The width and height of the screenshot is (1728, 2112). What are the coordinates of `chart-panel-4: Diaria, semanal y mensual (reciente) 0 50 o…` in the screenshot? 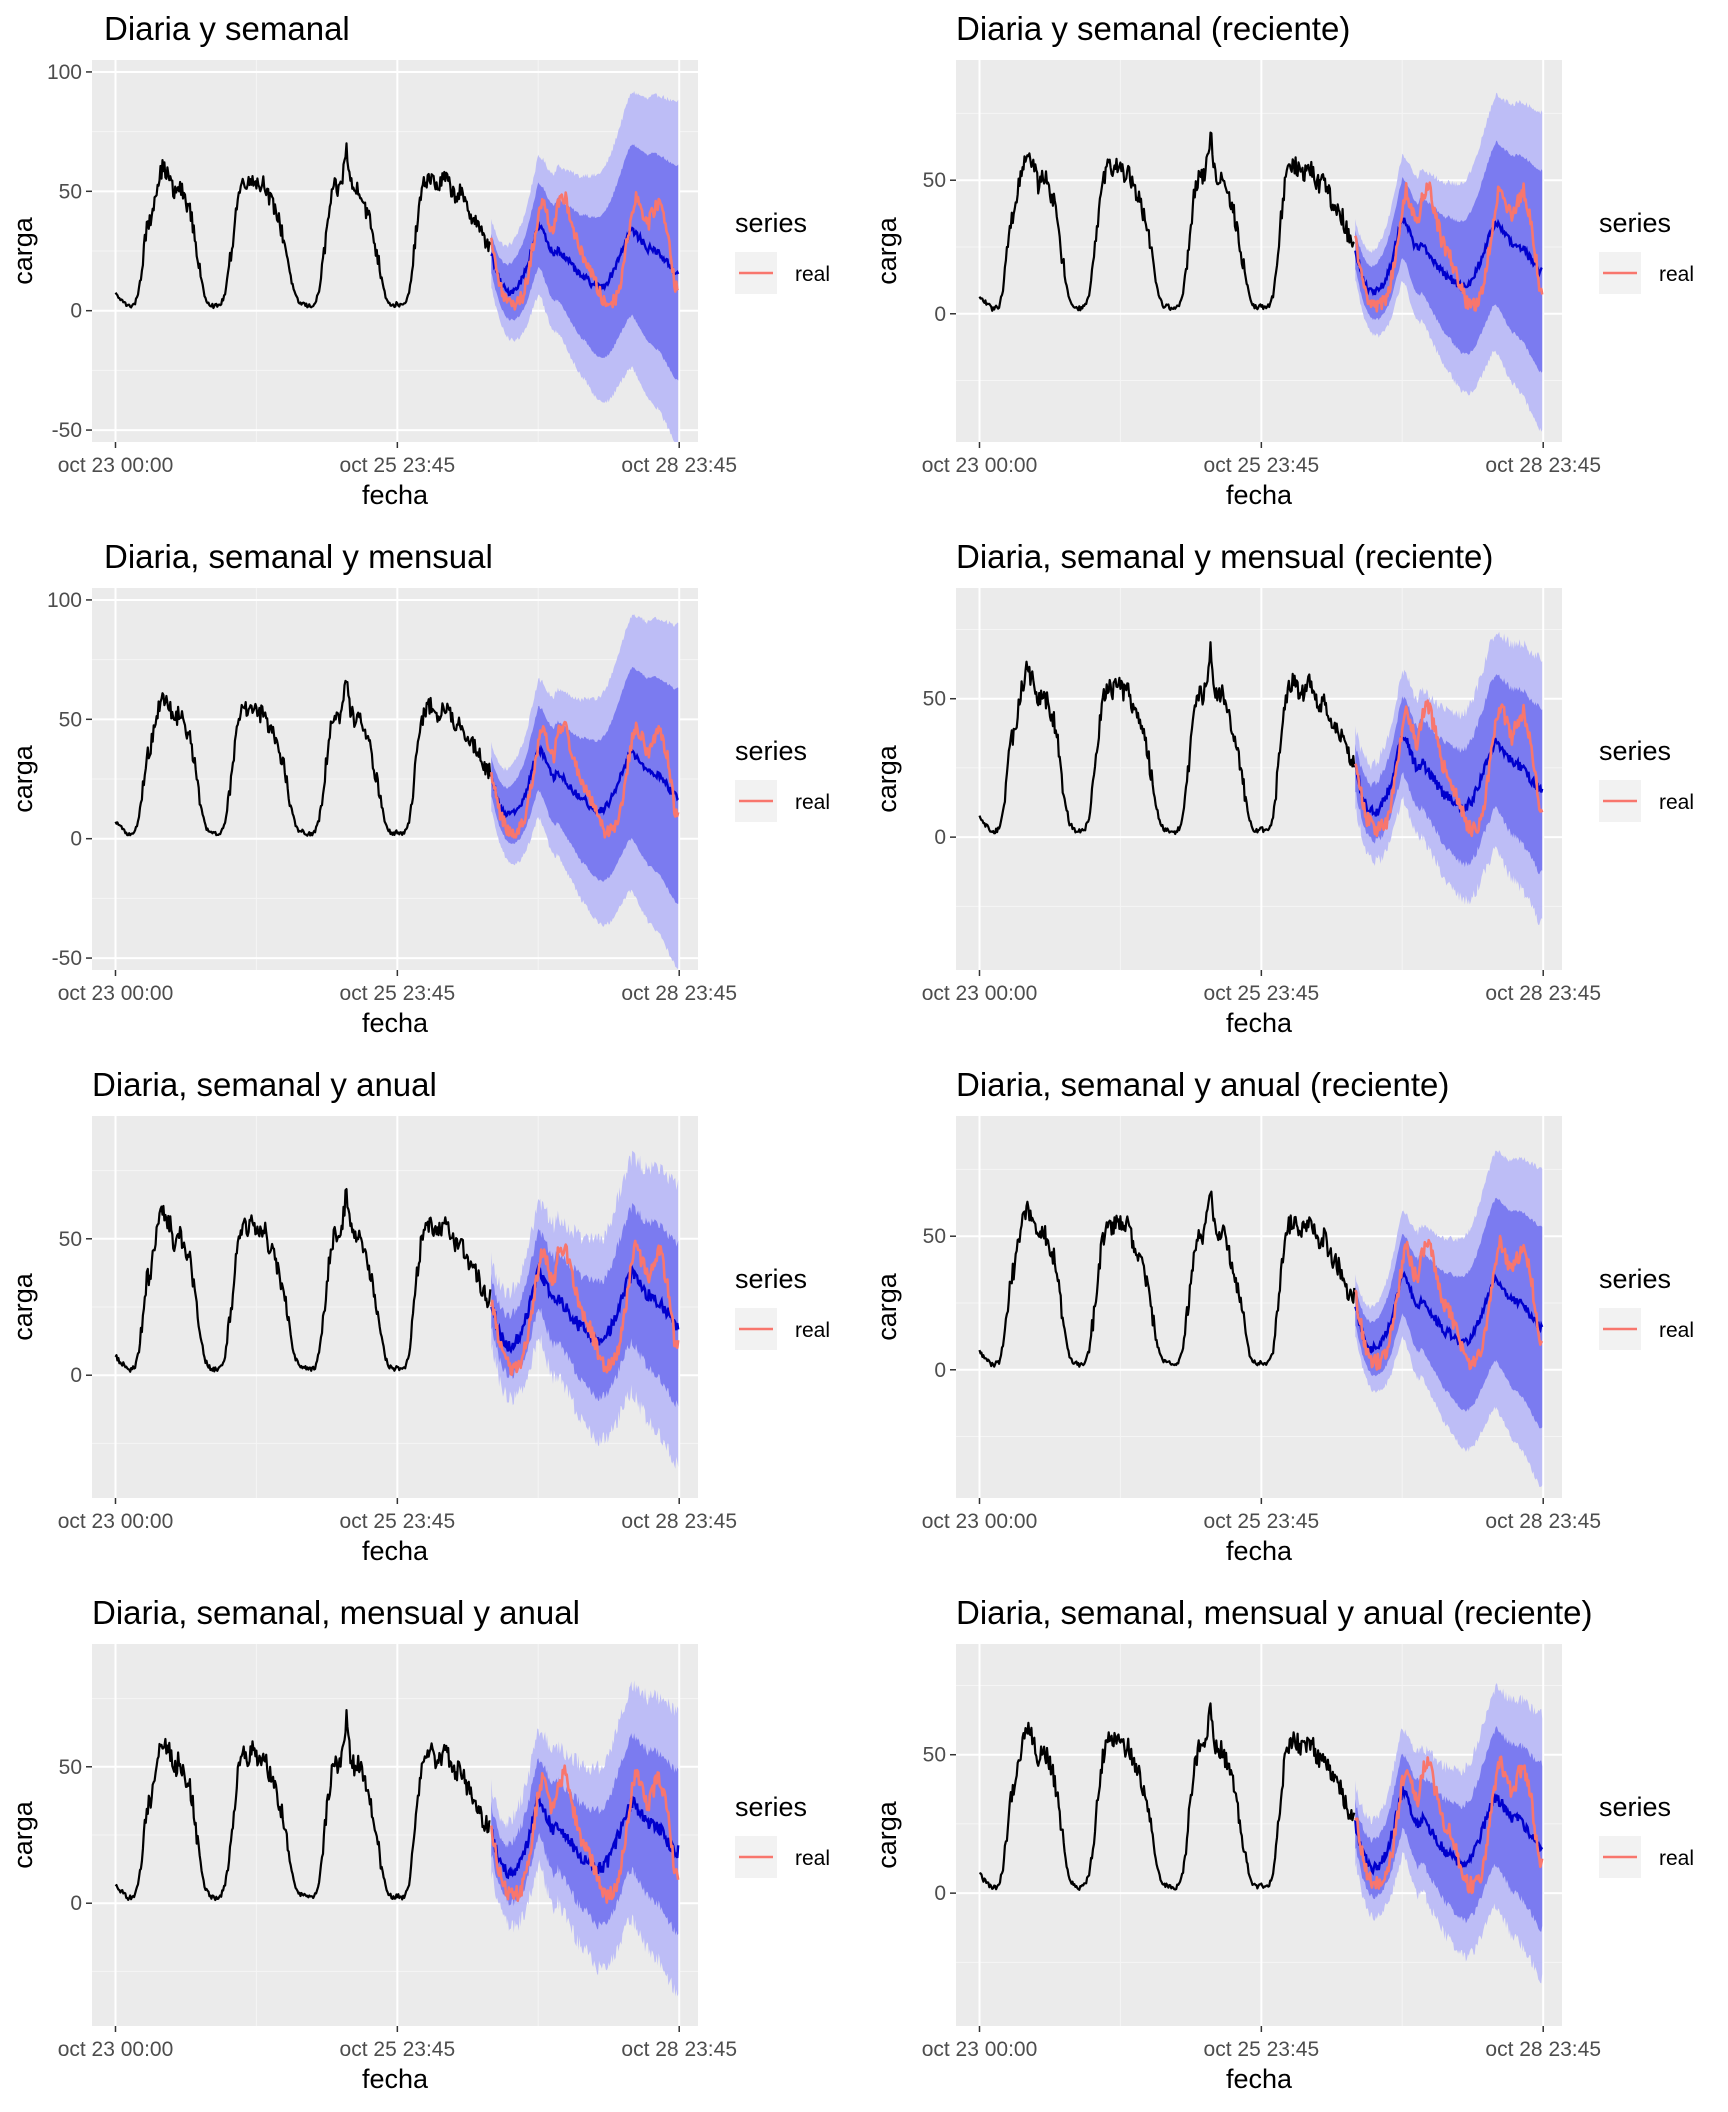 It's located at (1296, 792).